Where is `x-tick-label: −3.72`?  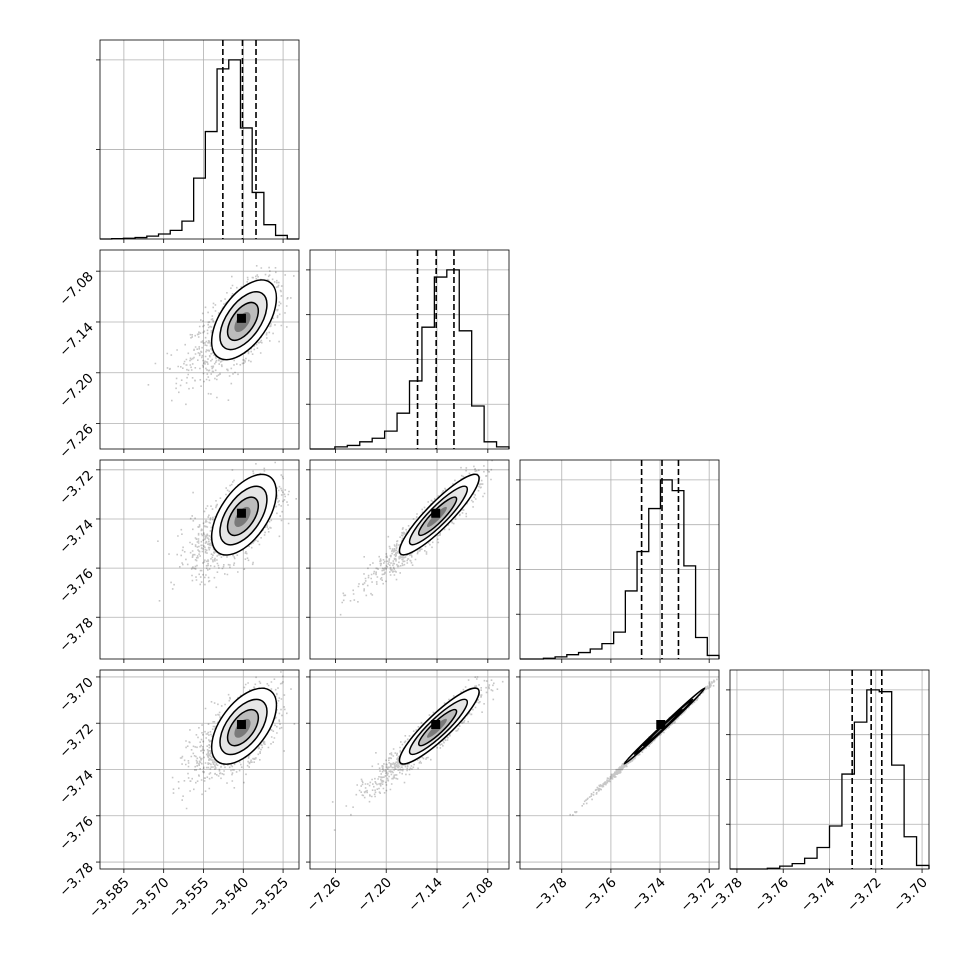
x-tick-label: −3.72 is located at coordinates (864, 895).